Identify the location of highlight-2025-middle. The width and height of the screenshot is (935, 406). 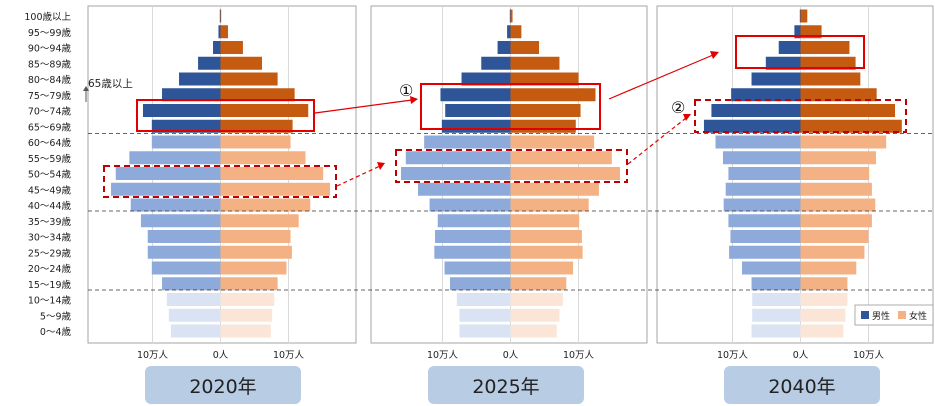
(511, 166).